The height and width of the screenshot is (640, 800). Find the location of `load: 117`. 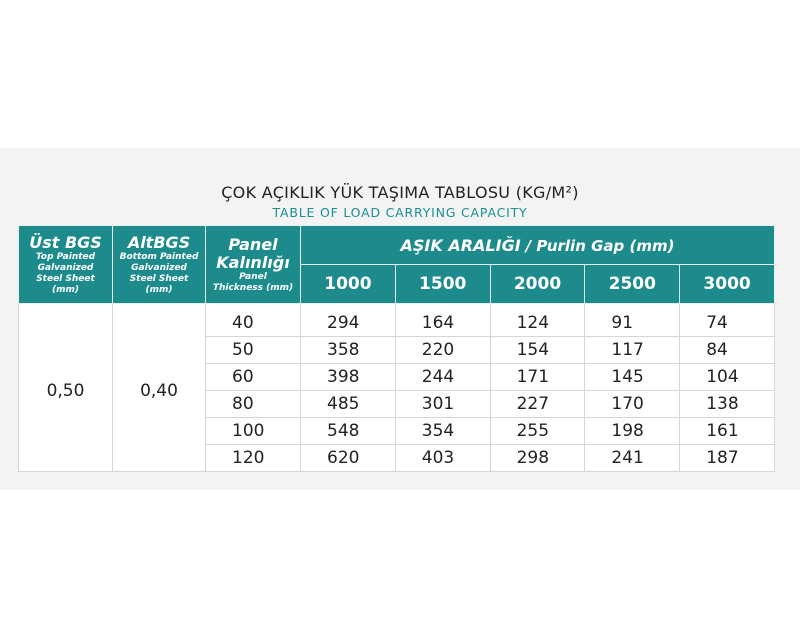

load: 117 is located at coordinates (632, 350).